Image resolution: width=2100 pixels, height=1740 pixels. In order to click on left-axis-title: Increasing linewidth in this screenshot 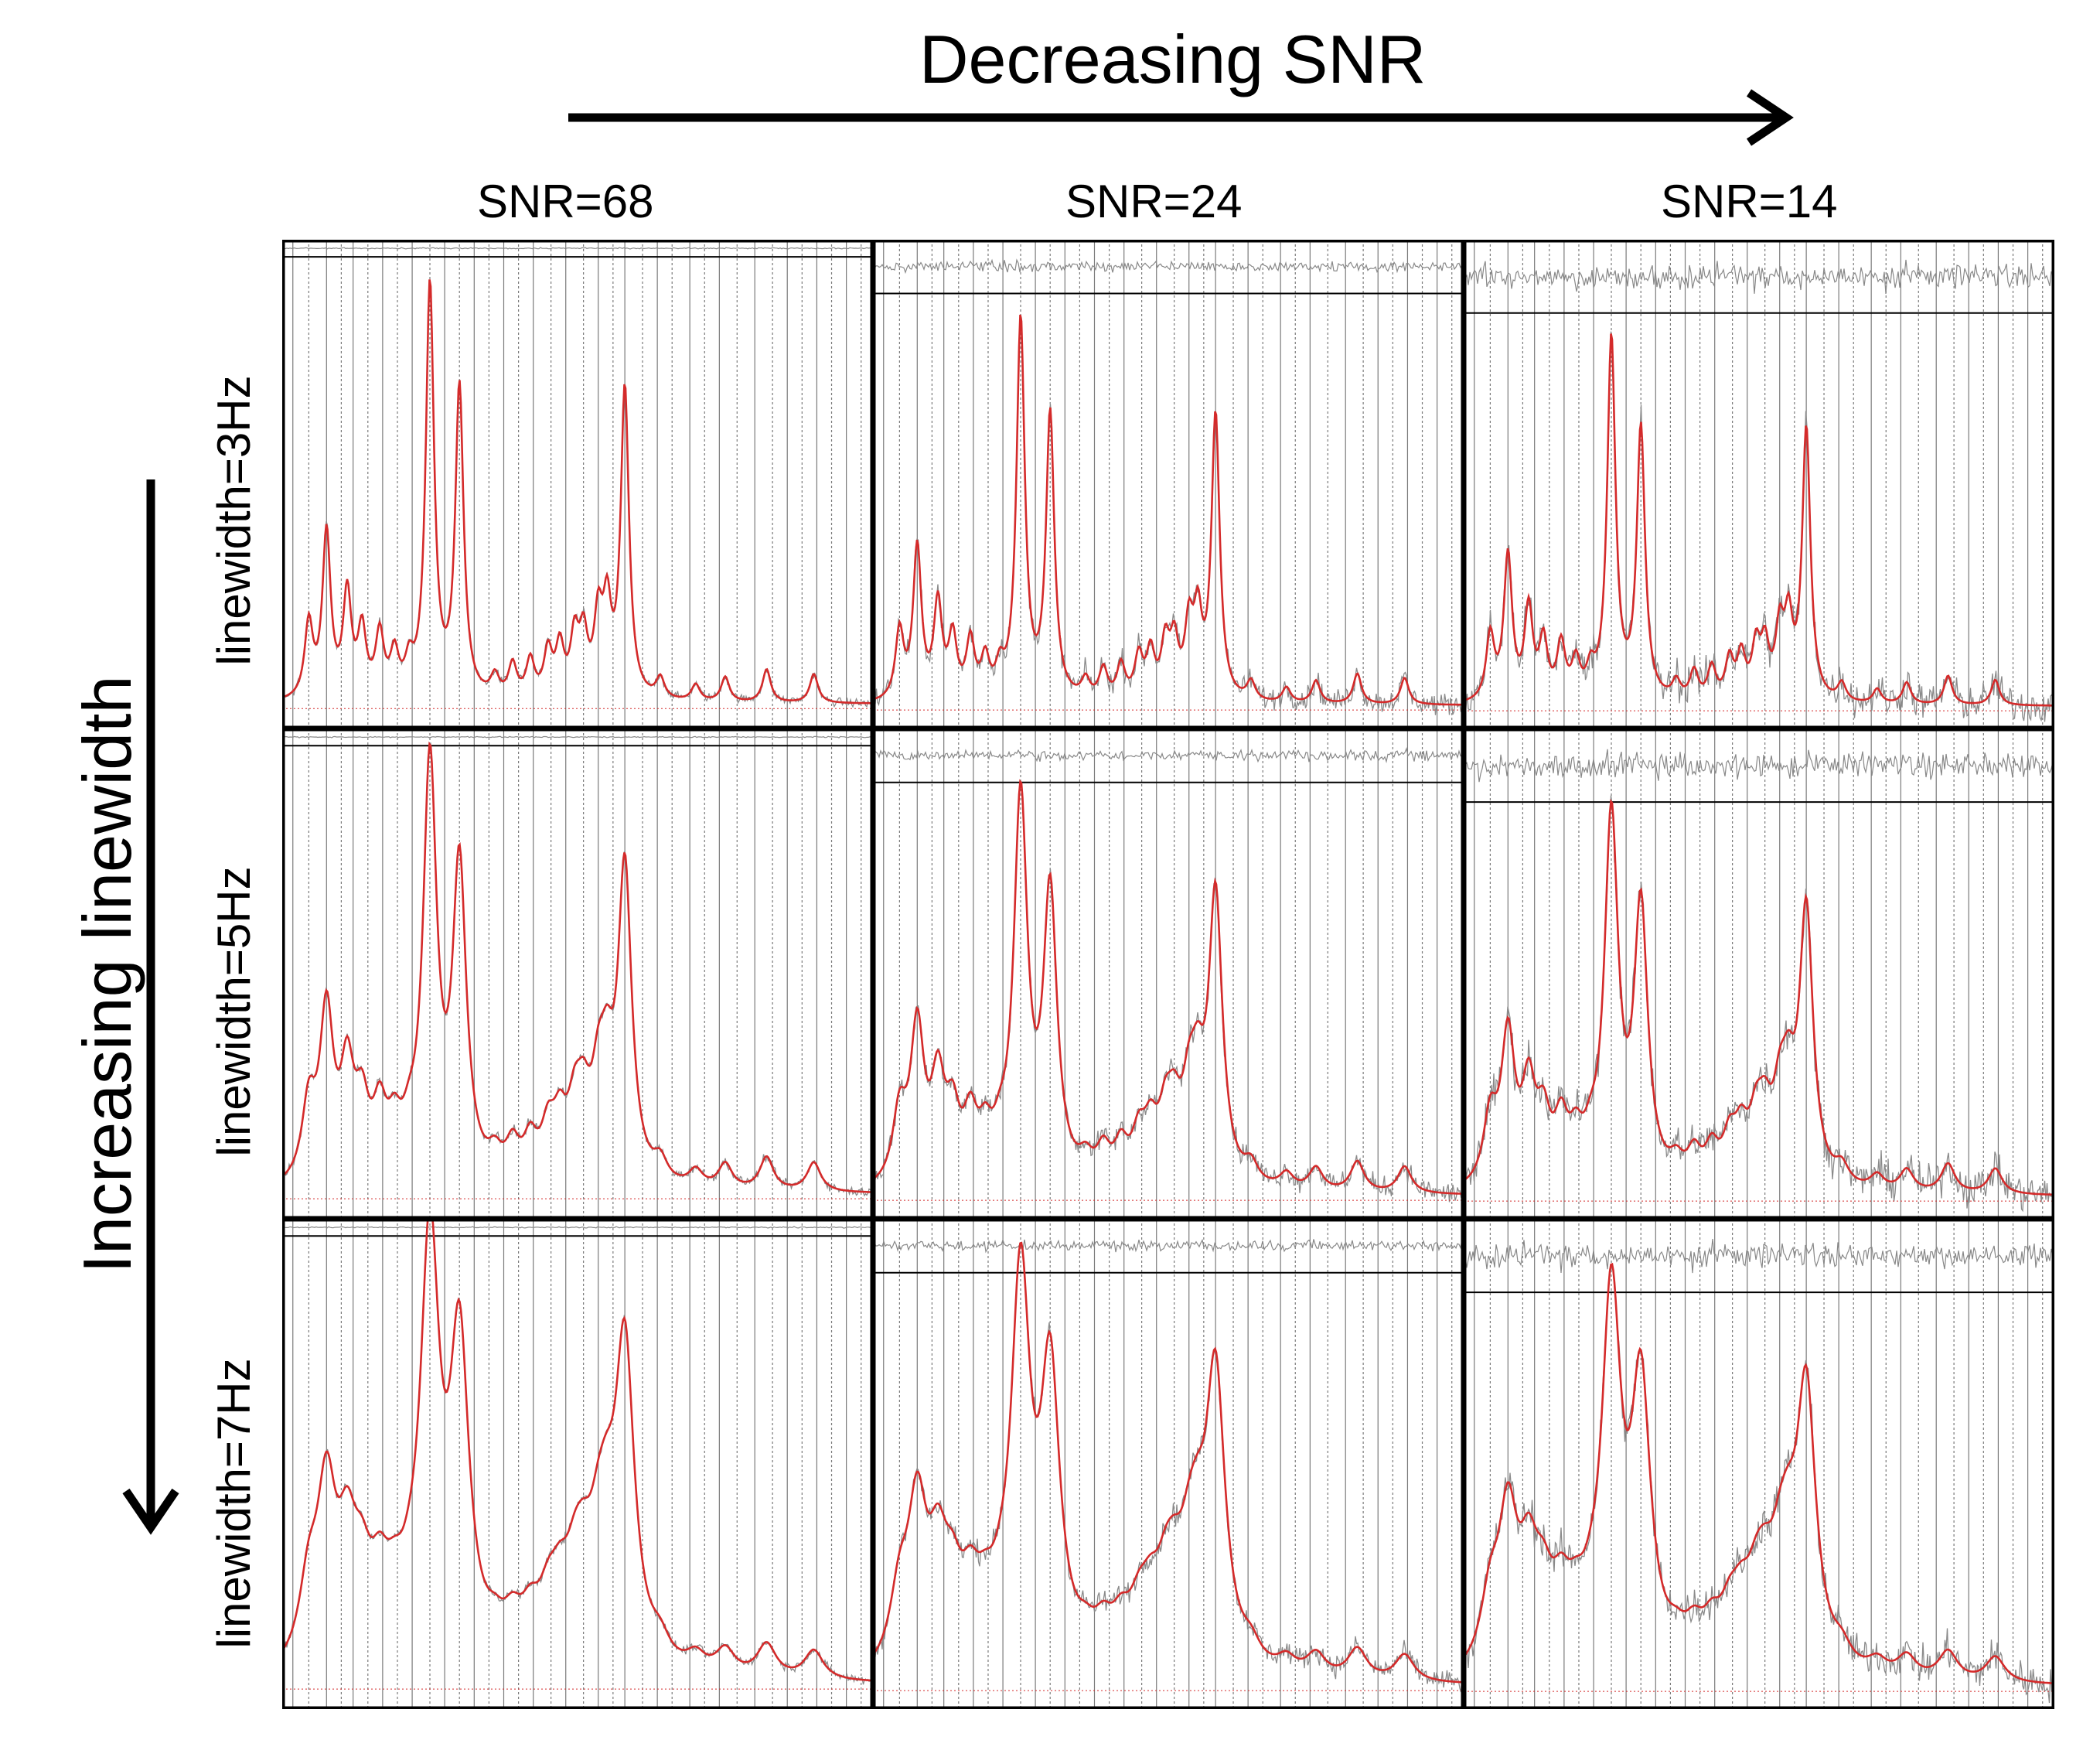, I will do `click(107, 974)`.